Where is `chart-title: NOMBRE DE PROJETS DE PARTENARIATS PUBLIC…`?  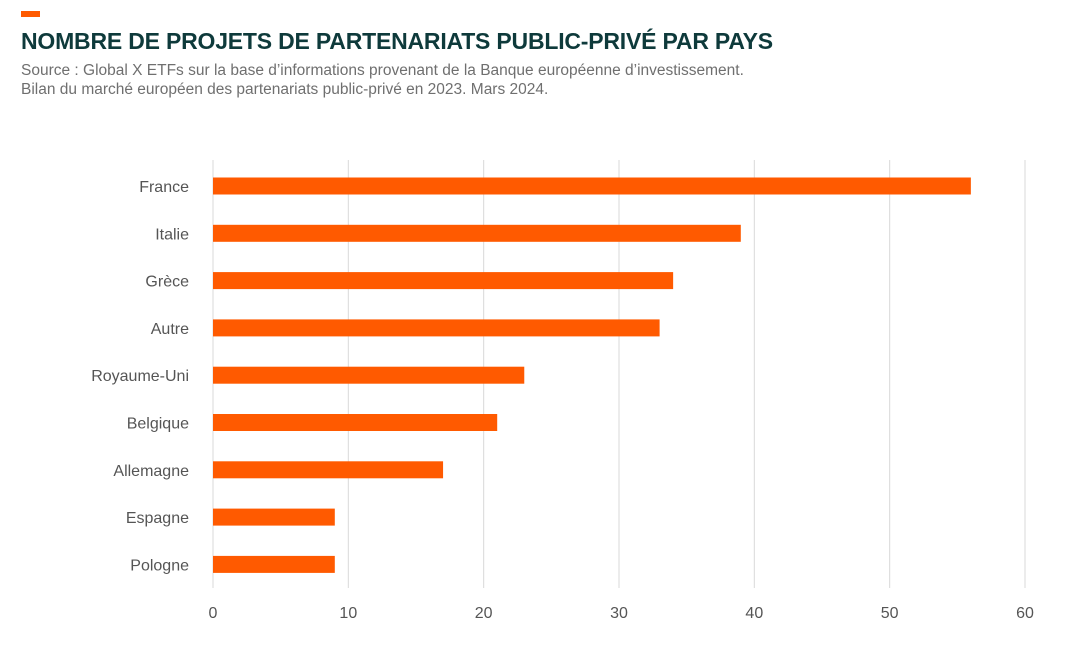
chart-title: NOMBRE DE PROJETS DE PARTENARIATS PUBLIC… is located at coordinates (397, 41).